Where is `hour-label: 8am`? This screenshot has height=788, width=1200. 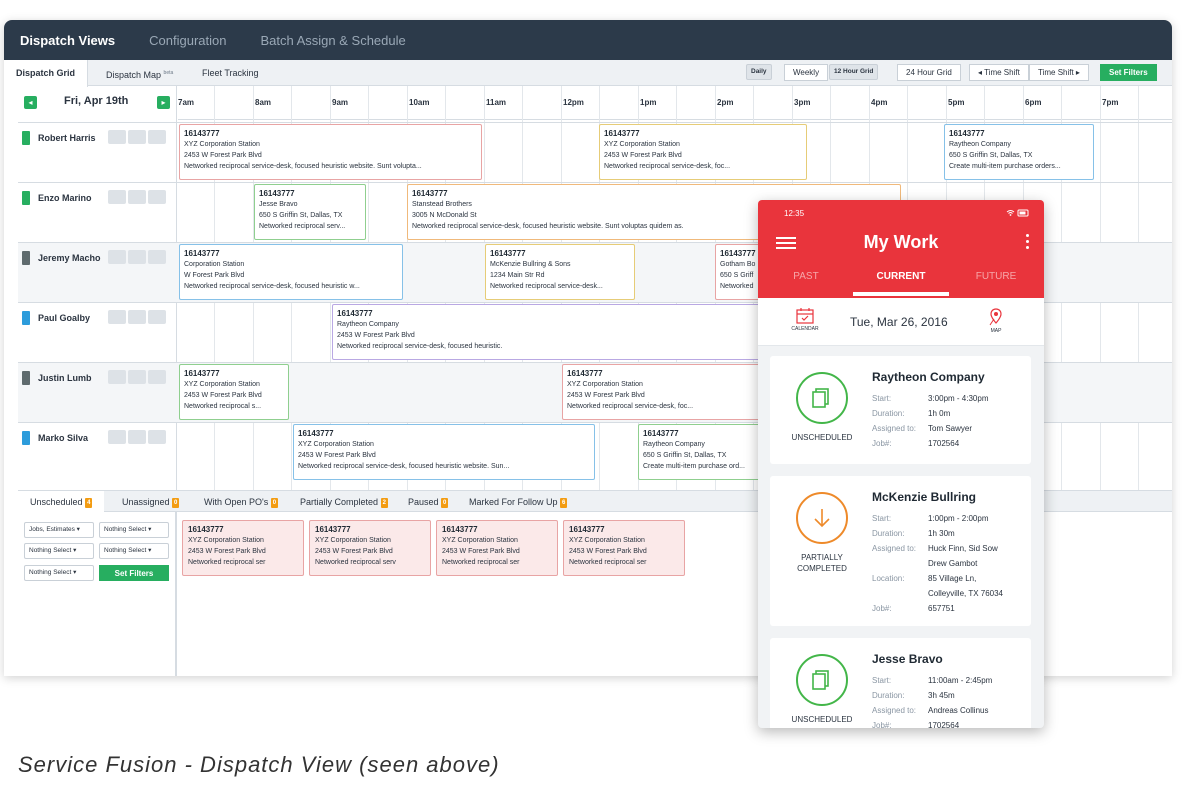 hour-label: 8am is located at coordinates (263, 102).